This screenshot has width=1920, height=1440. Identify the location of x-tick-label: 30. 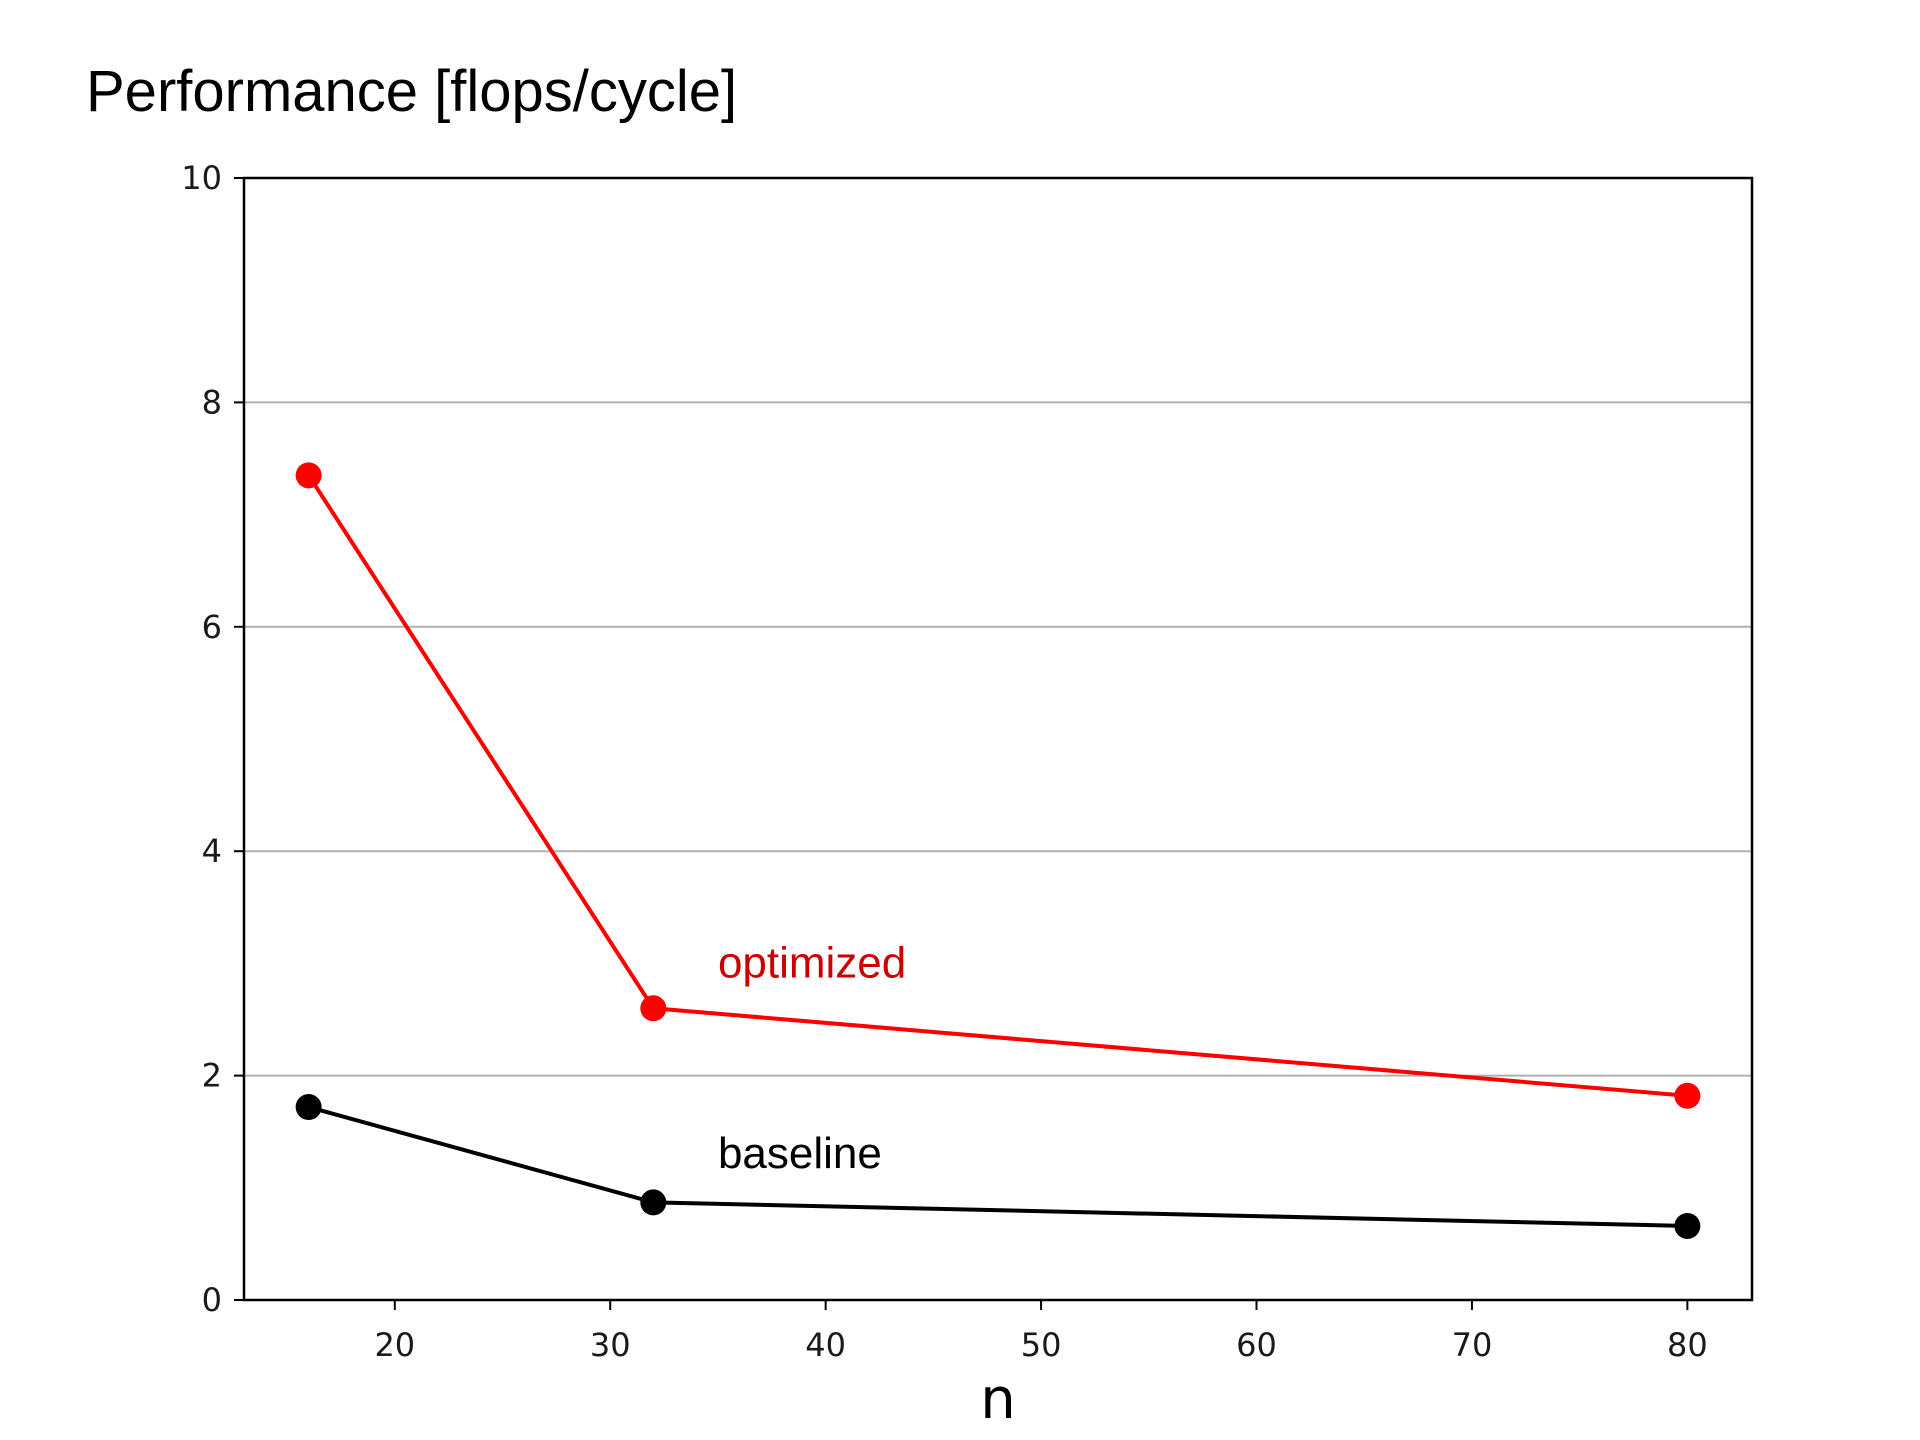
(610, 1345).